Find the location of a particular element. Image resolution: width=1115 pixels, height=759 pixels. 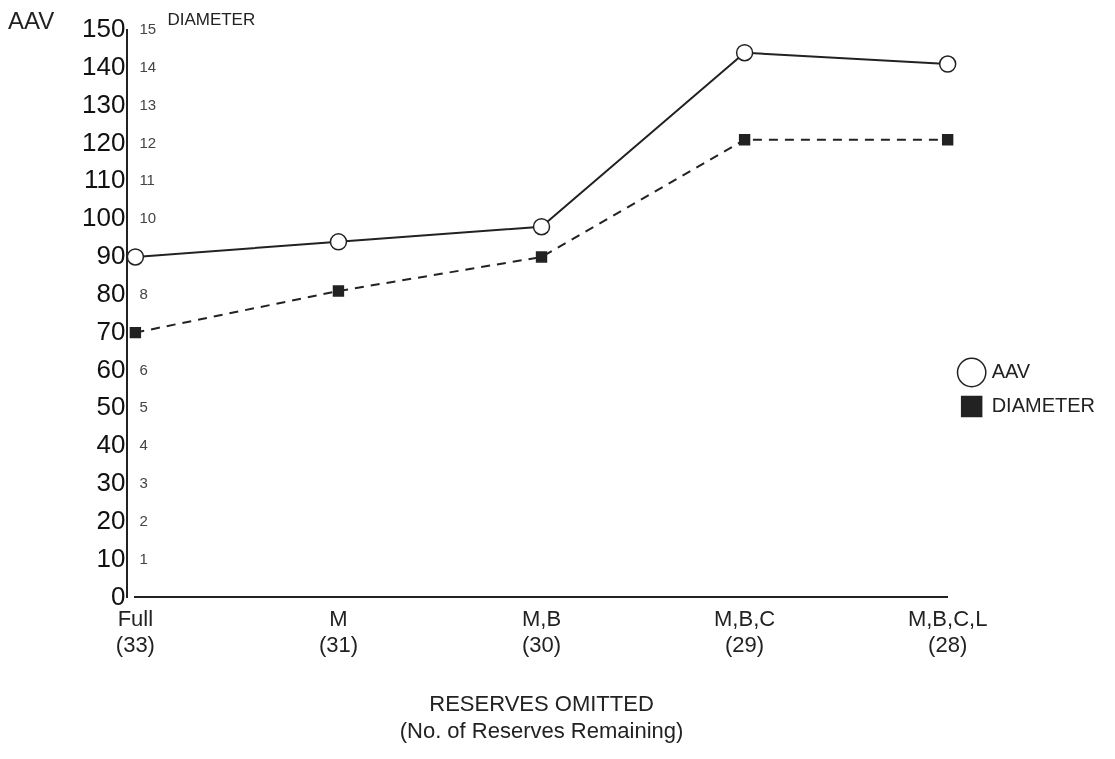

legend-label: AAV is located at coordinates (1011, 371).